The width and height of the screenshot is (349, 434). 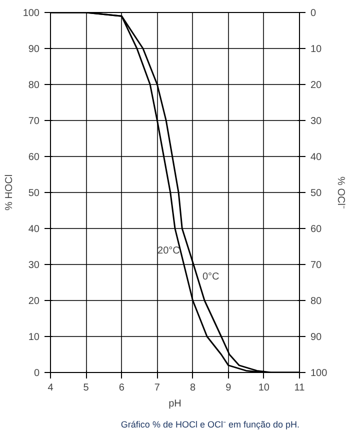 I want to click on y2-tick-label: 0, so click(x=313, y=13).